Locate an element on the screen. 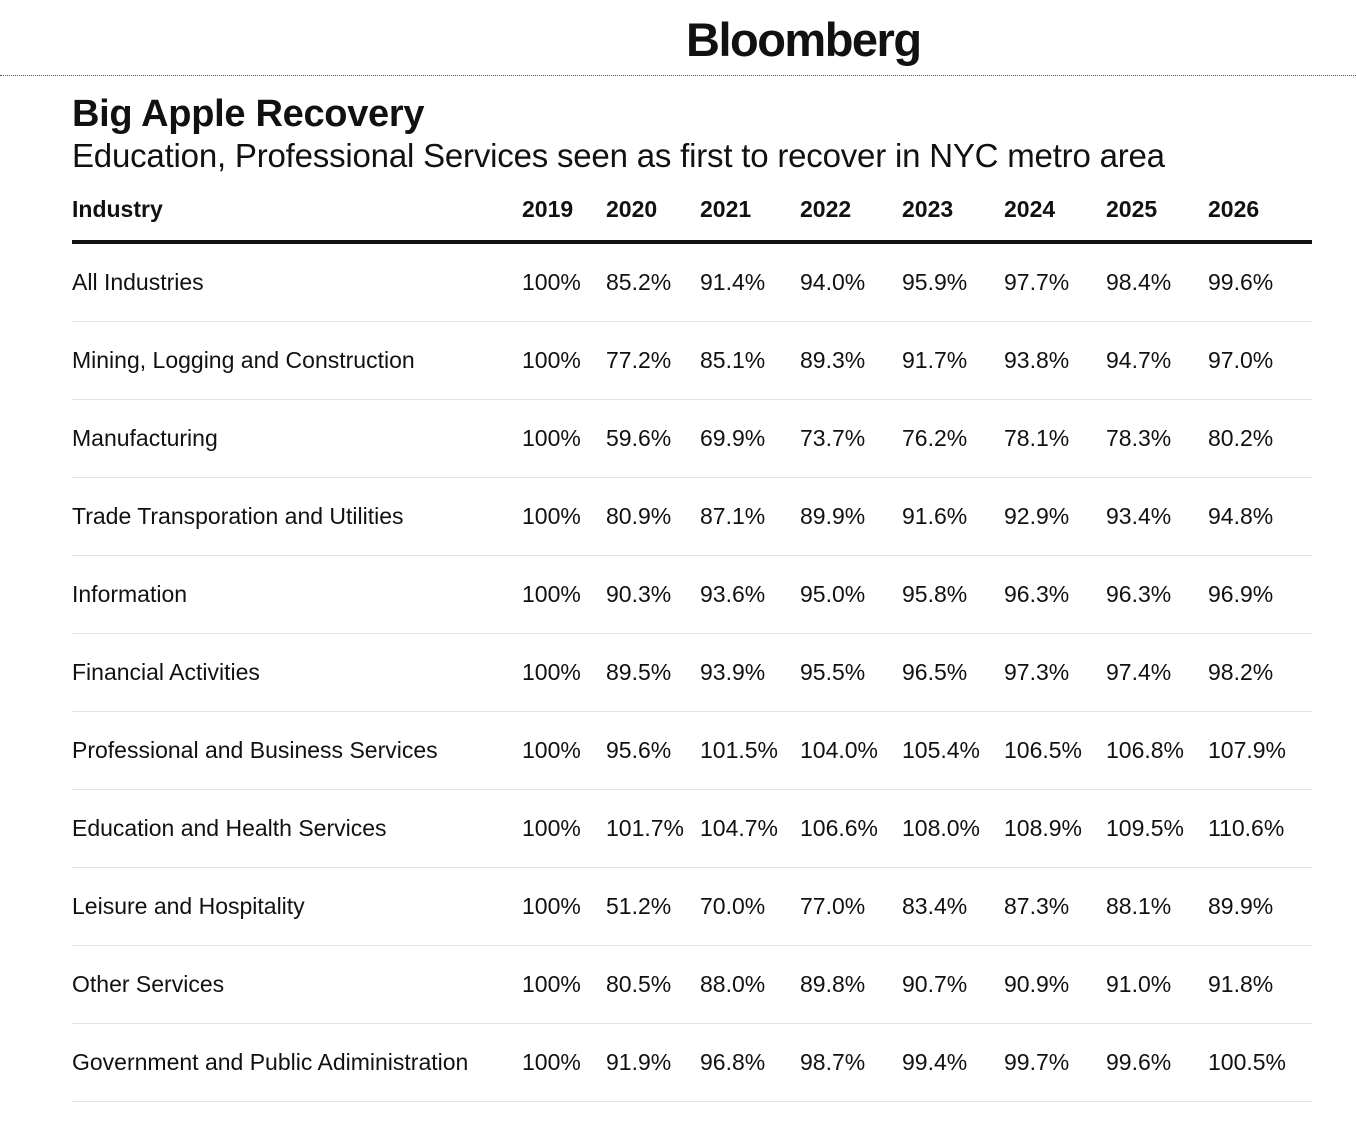 Image resolution: width=1356 pixels, height=1128 pixels. value-cell: 89.5% is located at coordinates (653, 672).